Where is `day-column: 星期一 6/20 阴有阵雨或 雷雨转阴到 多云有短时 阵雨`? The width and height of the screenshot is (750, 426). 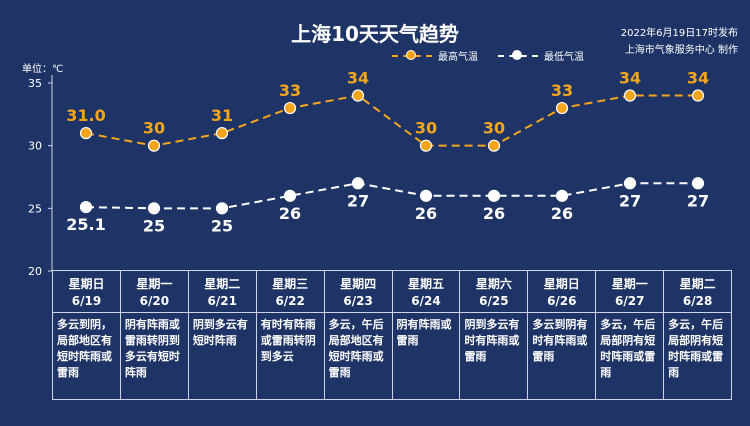
day-column: 星期一 6/20 阴有阵雨或 雷雨转阴到 多云有短时 阵雨 is located at coordinates (154, 335).